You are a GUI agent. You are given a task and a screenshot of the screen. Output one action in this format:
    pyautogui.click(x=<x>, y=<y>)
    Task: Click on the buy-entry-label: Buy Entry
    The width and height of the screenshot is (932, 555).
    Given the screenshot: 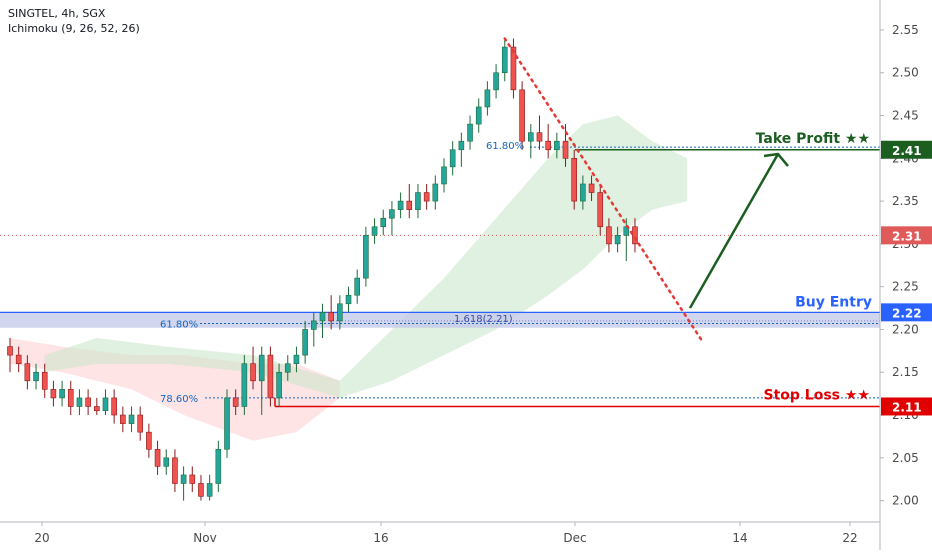 What is the action you would take?
    pyautogui.click(x=833, y=302)
    